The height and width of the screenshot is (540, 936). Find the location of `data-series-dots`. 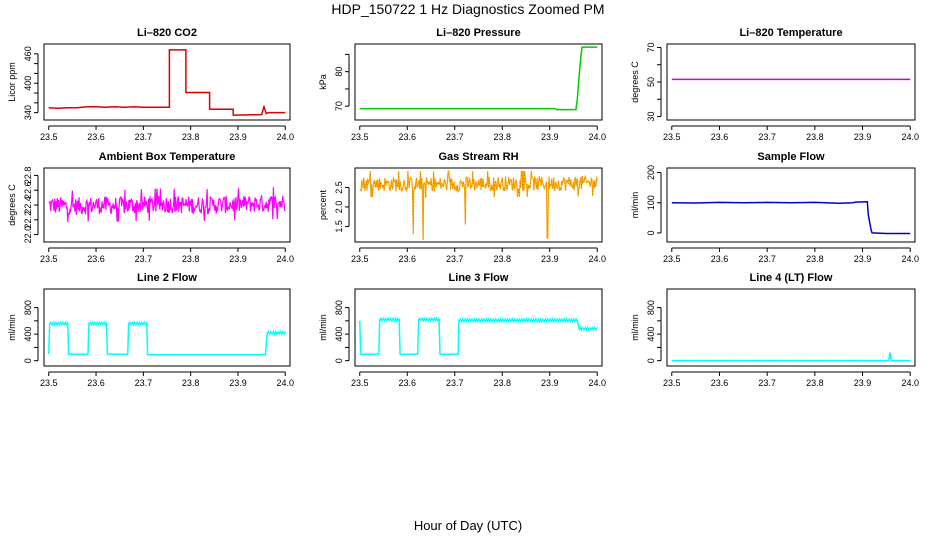

data-series-dots is located at coordinates (478, 205).